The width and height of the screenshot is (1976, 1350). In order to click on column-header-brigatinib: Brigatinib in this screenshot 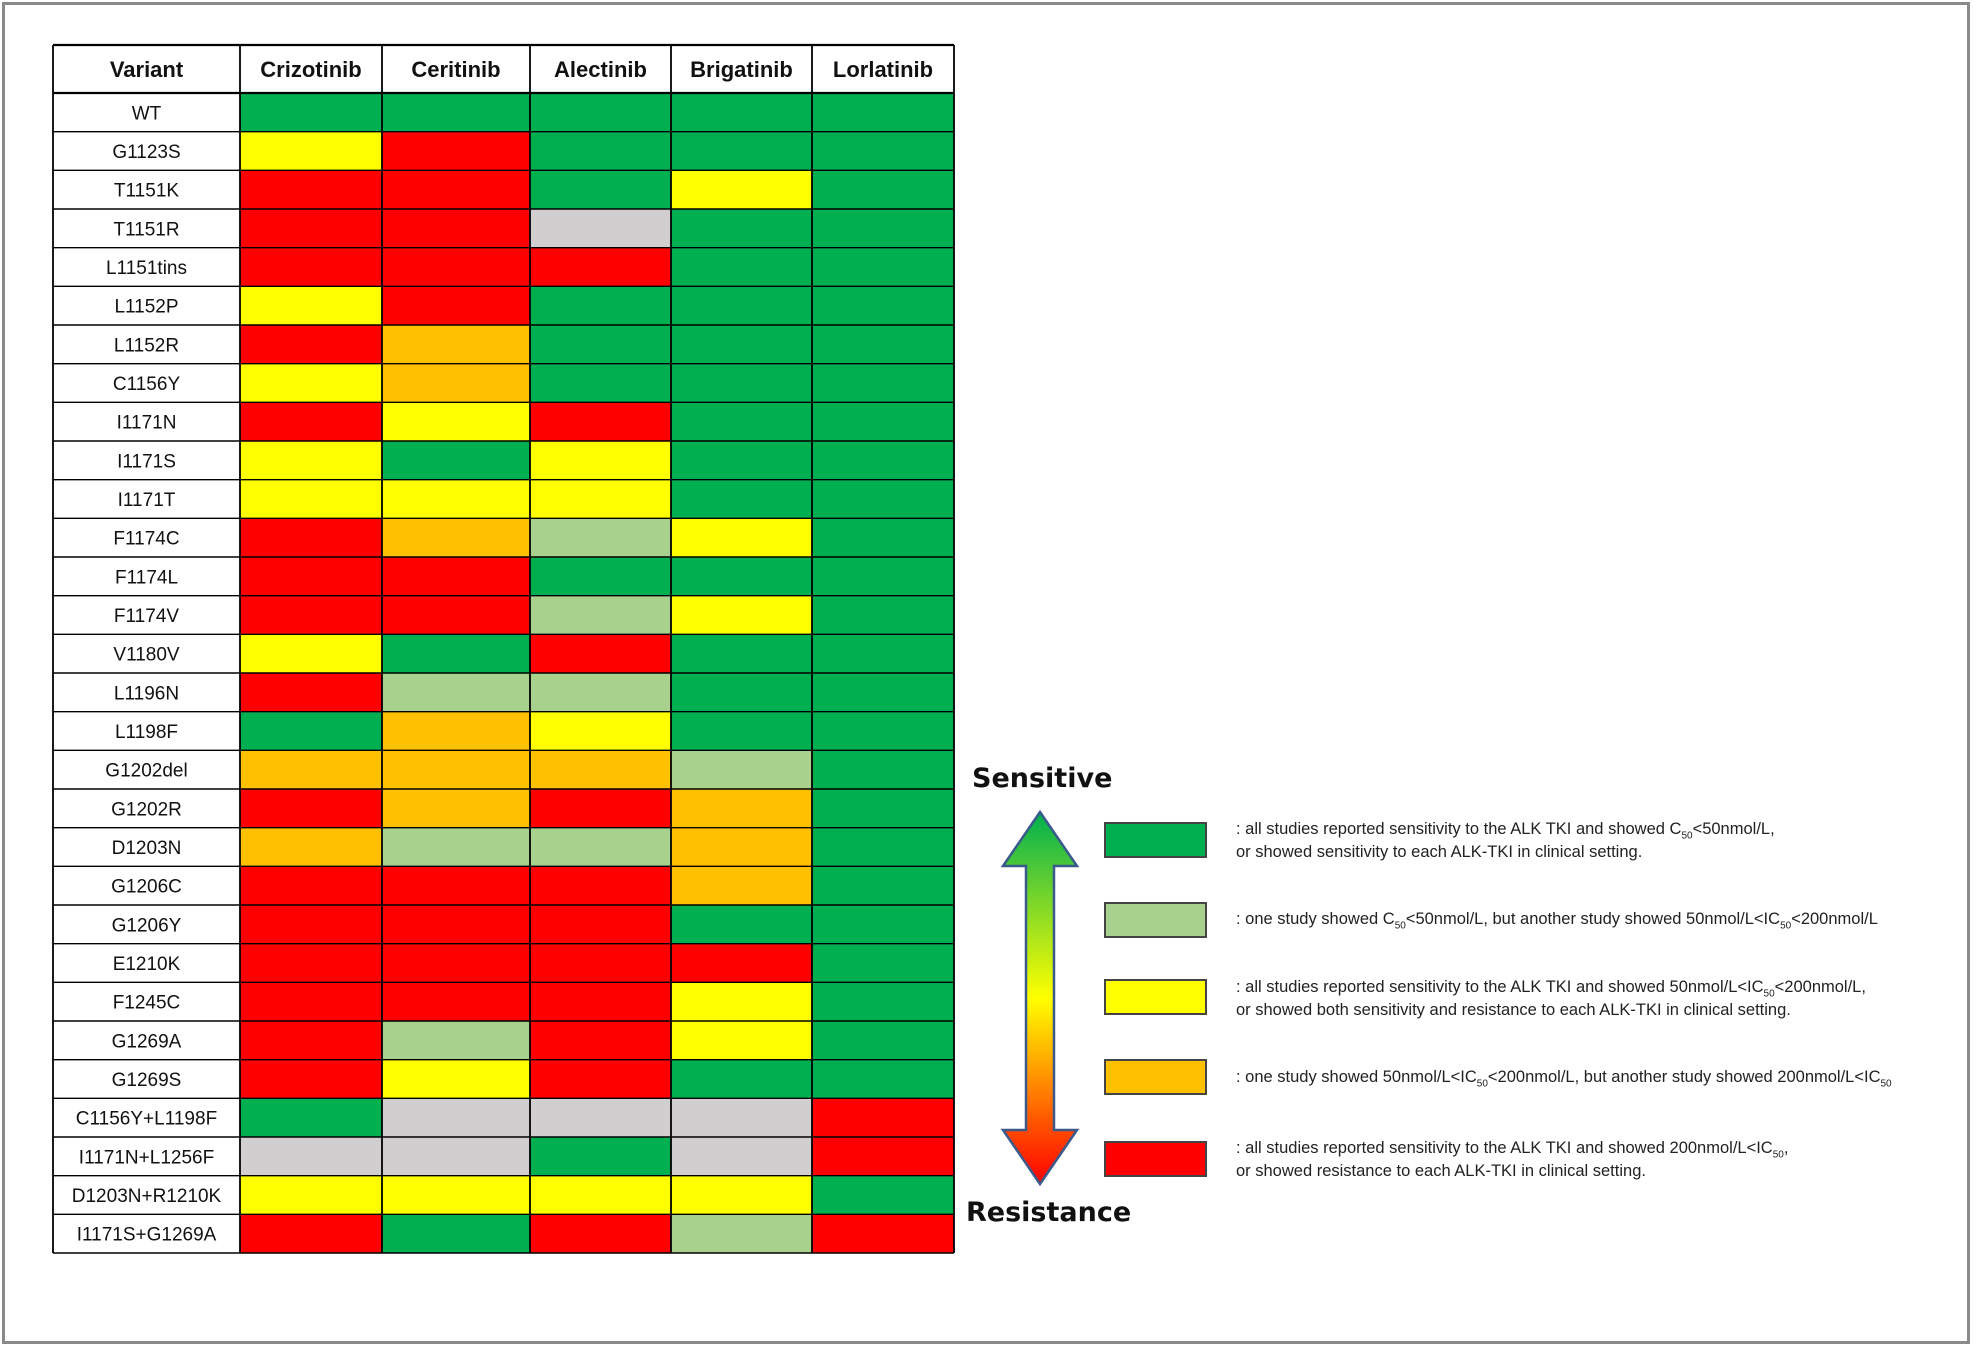, I will do `click(741, 69)`.